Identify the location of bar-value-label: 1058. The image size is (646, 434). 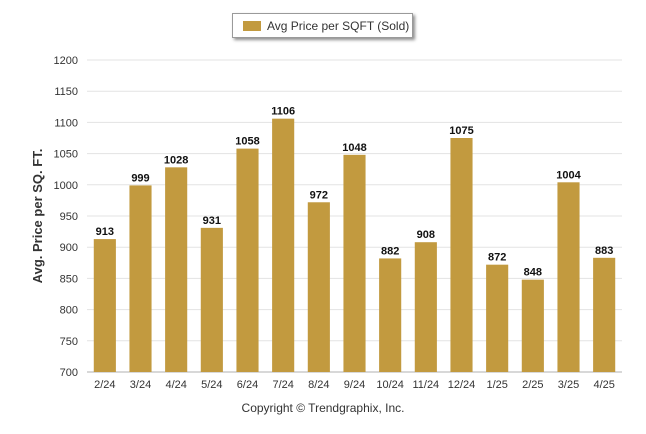
(247, 142).